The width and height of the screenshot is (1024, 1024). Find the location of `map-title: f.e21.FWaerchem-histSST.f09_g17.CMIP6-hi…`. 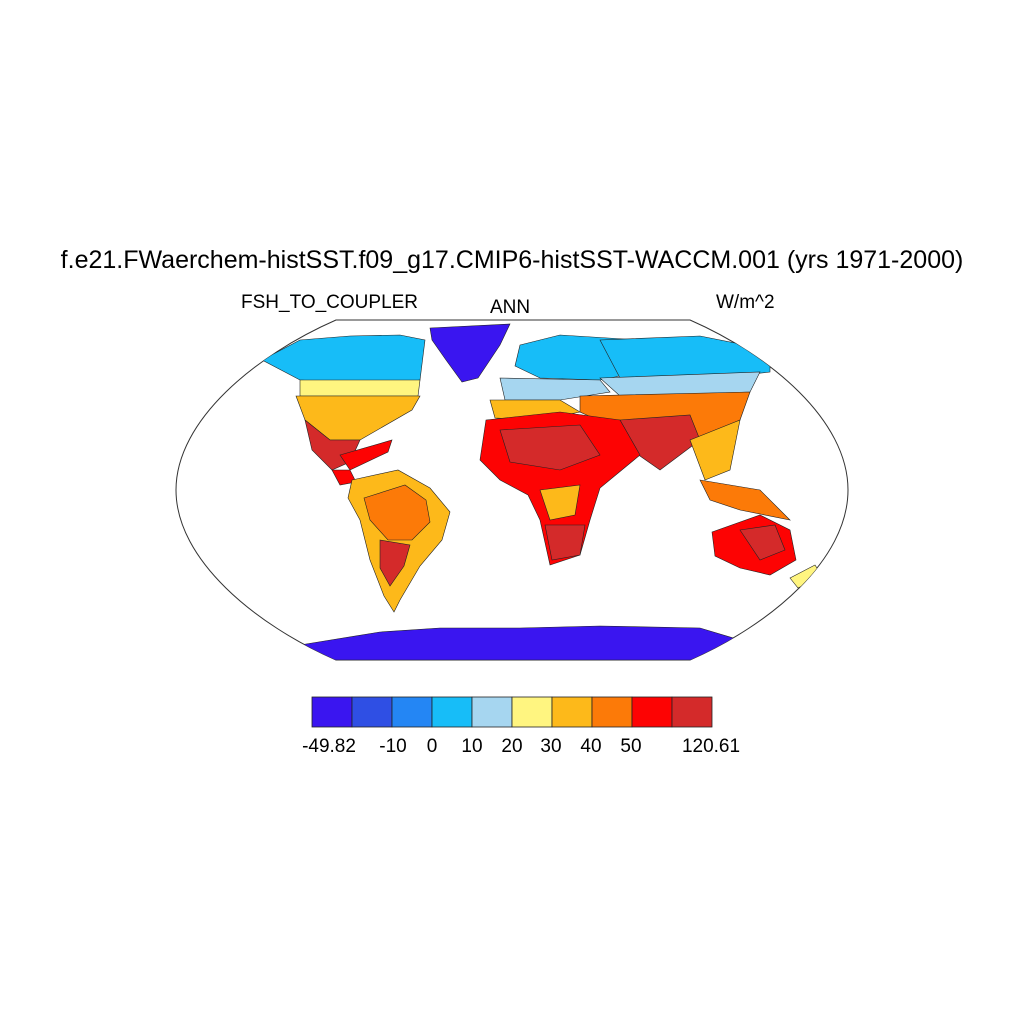

map-title: f.e21.FWaerchem-histSST.f09_g17.CMIP6-hi… is located at coordinates (512, 260).